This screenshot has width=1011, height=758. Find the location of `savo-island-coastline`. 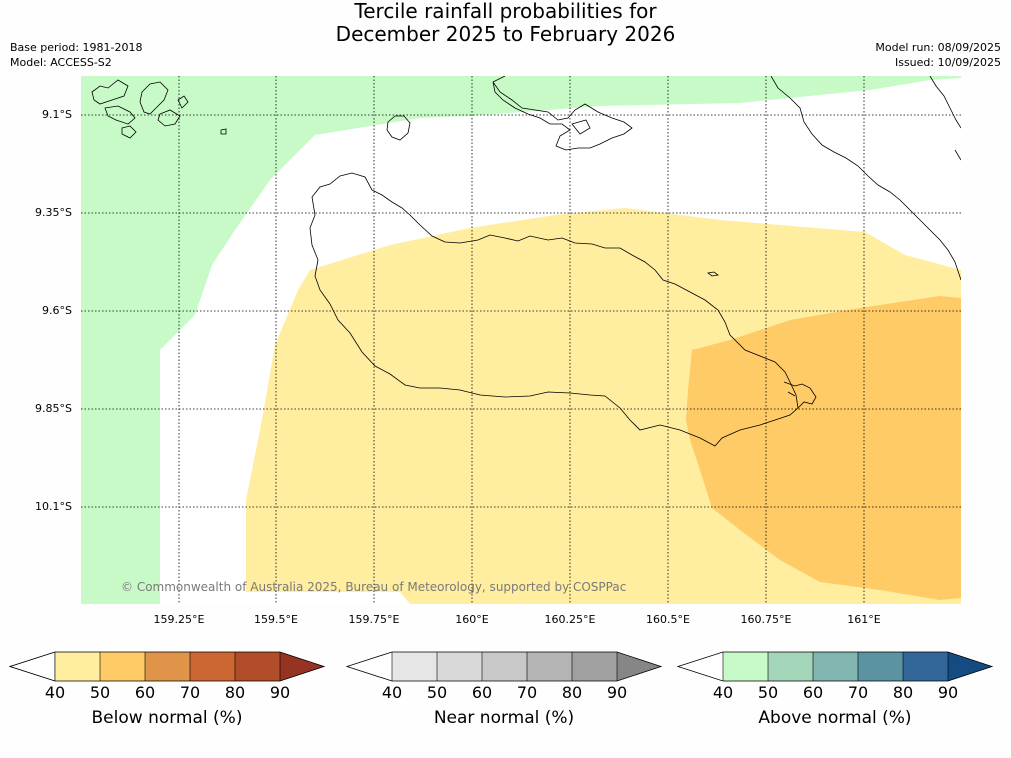

savo-island-coastline is located at coordinates (398, 128).